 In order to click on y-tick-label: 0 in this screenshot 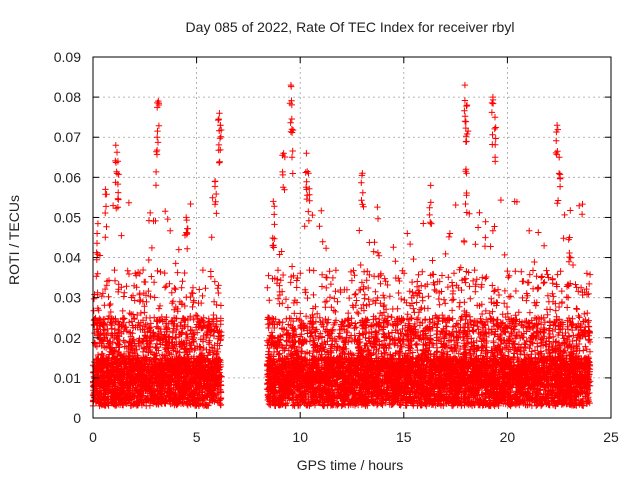, I will do `click(77, 418)`.